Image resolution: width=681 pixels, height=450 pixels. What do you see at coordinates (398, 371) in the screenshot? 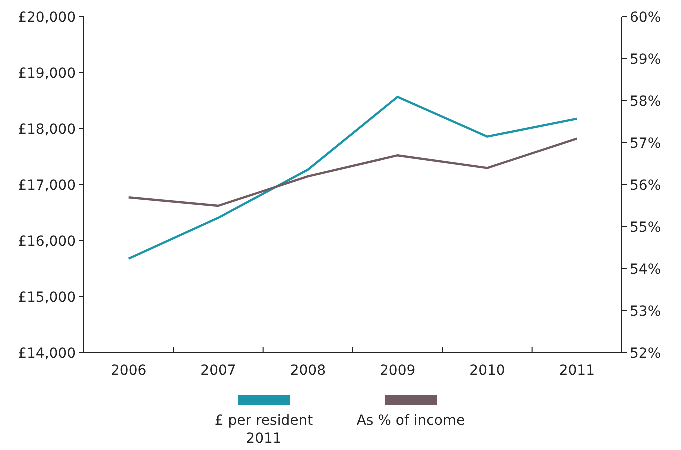
I see `x-tick-label: 2009` at bounding box center [398, 371].